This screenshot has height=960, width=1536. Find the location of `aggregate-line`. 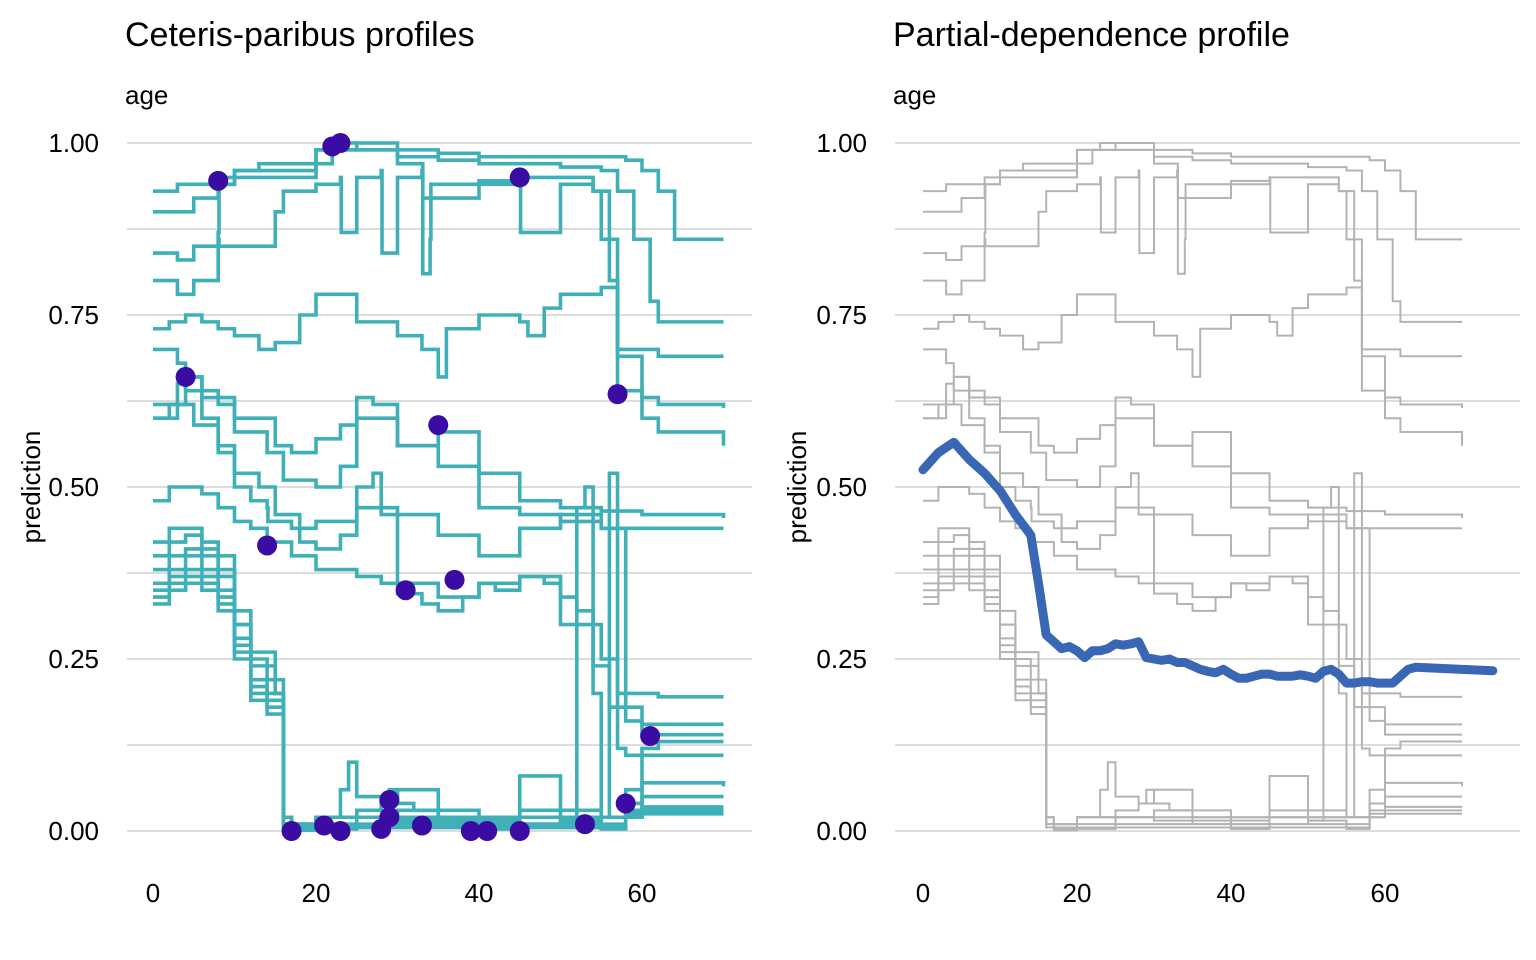

aggregate-line is located at coordinates (1208, 562).